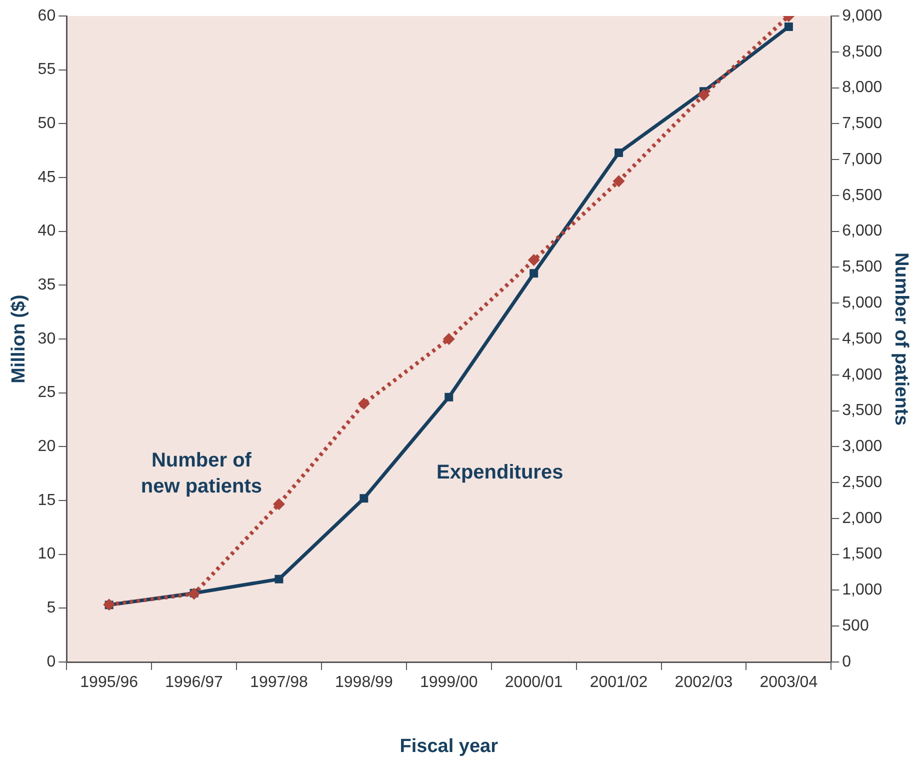 The width and height of the screenshot is (920, 766). What do you see at coordinates (862, 482) in the screenshot?
I see `y2-tick-label: 2,500` at bounding box center [862, 482].